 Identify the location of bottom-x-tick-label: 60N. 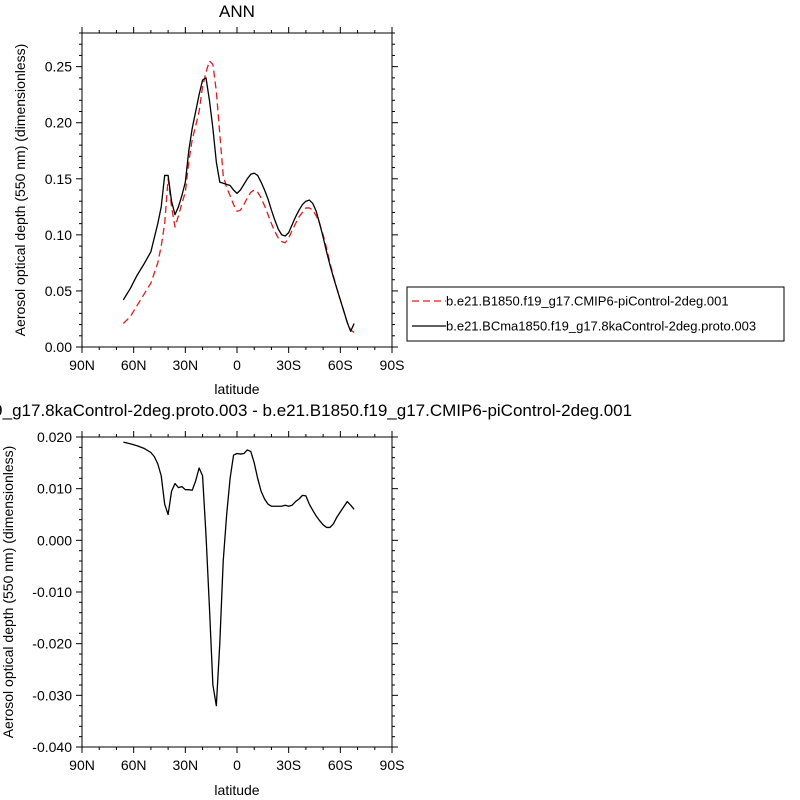
(134, 765).